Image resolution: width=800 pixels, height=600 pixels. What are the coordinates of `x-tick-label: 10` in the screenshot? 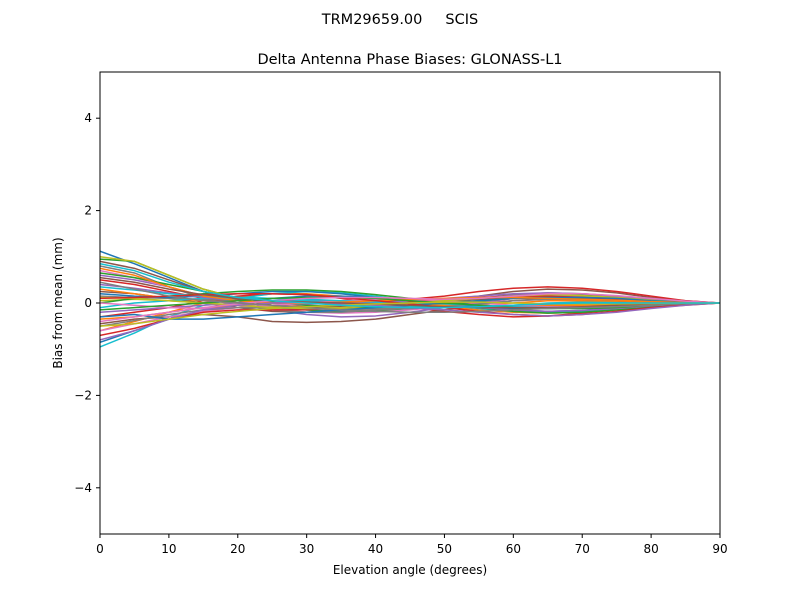 It's located at (168, 549).